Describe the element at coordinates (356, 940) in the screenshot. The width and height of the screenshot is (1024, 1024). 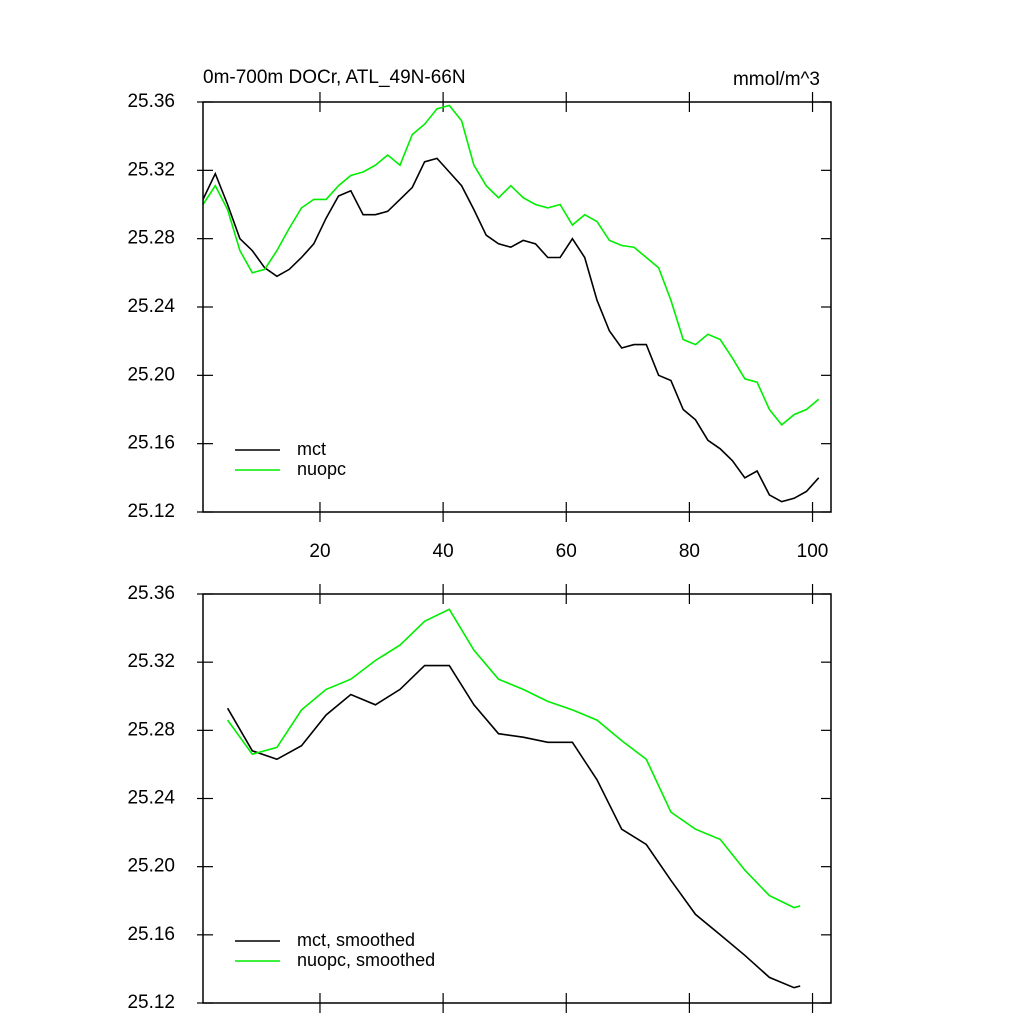
I see `legend-label: mct, smoothed` at that location.